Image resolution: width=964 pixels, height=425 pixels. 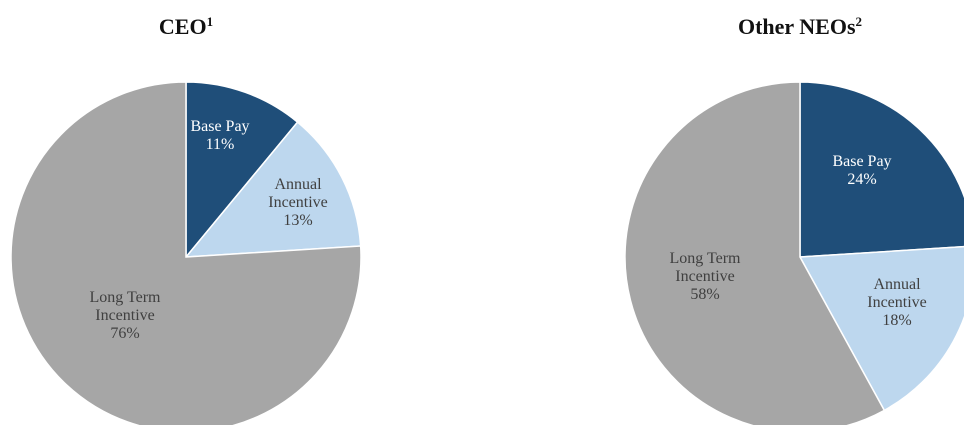 What do you see at coordinates (800, 26) in the screenshot?
I see `chart-title-other-neos: Other NEOs2` at bounding box center [800, 26].